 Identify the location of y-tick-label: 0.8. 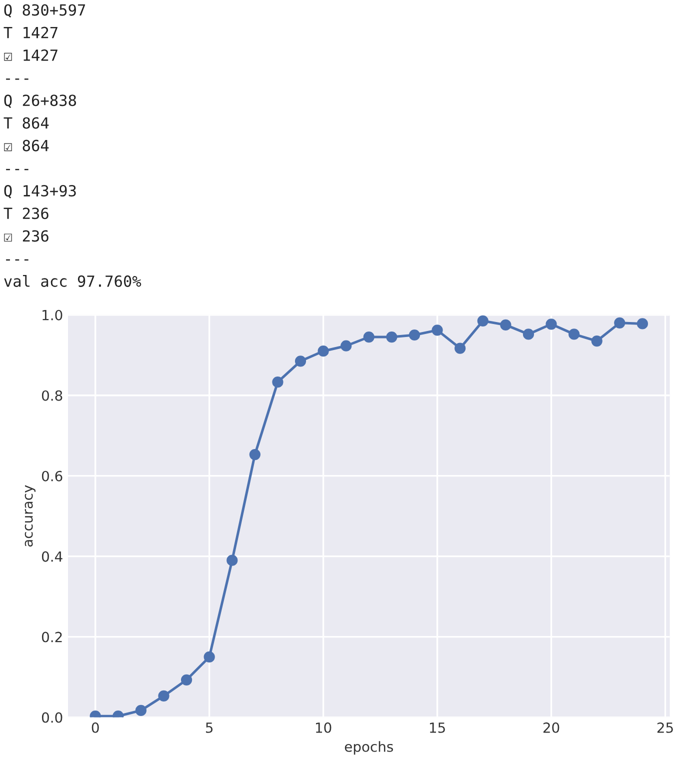
(52, 395).